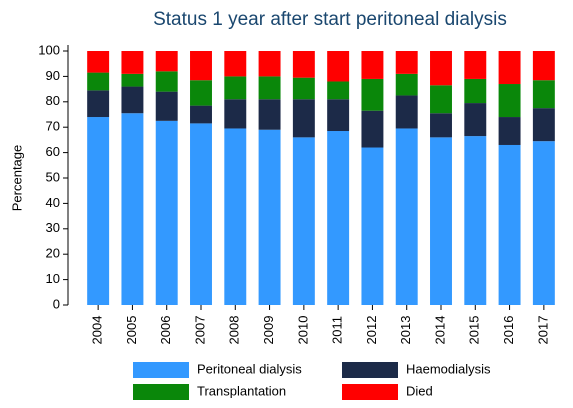 The width and height of the screenshot is (573, 408). Describe the element at coordinates (53, 100) in the screenshot. I see `y-tick-label: 80` at that location.